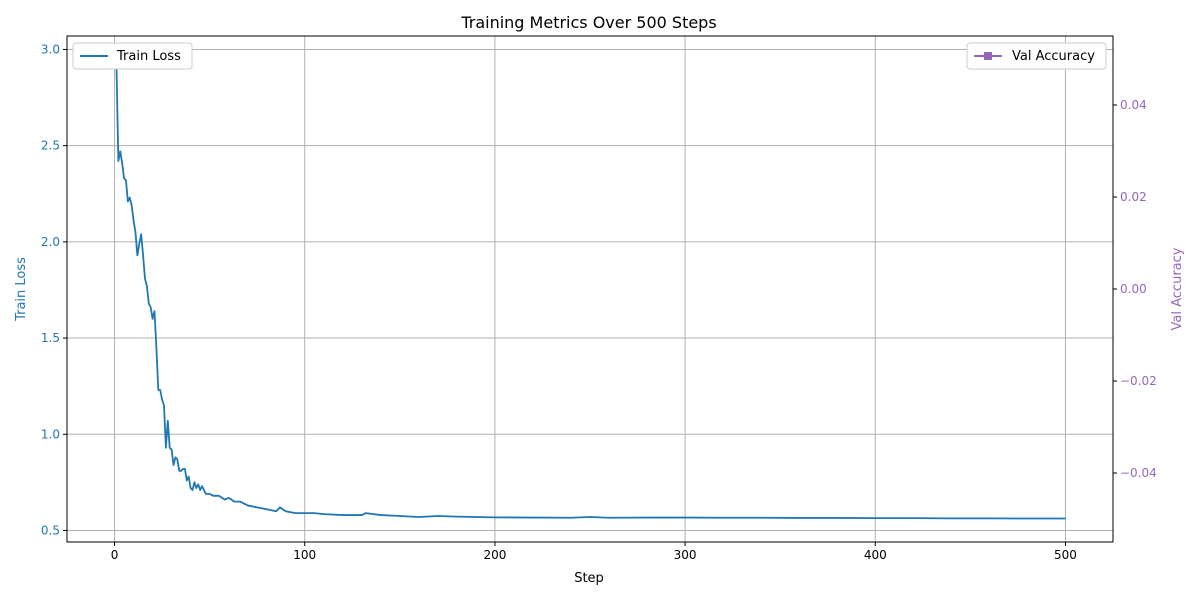 This screenshot has height=600, width=1200. I want to click on y-left-tick-label: 0.5, so click(50, 530).